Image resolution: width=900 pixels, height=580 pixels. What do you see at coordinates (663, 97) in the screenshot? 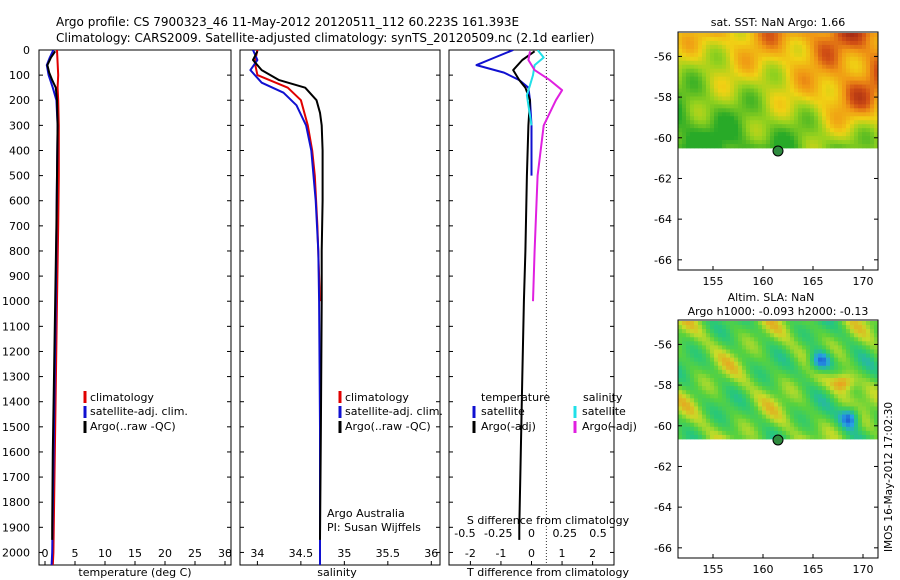
I see `y-tick-label: -58` at bounding box center [663, 97].